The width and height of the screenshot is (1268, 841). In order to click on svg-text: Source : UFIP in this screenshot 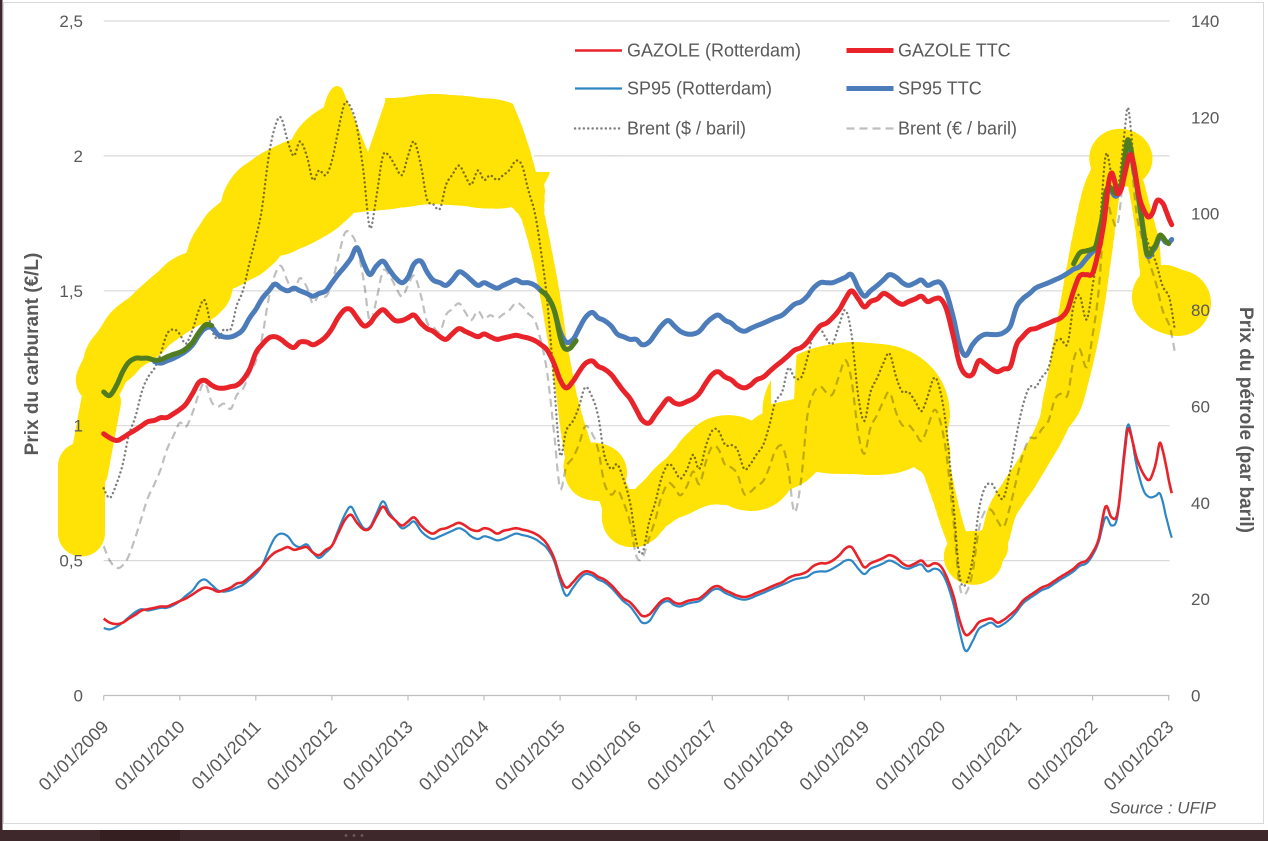, I will do `click(1162, 808)`.